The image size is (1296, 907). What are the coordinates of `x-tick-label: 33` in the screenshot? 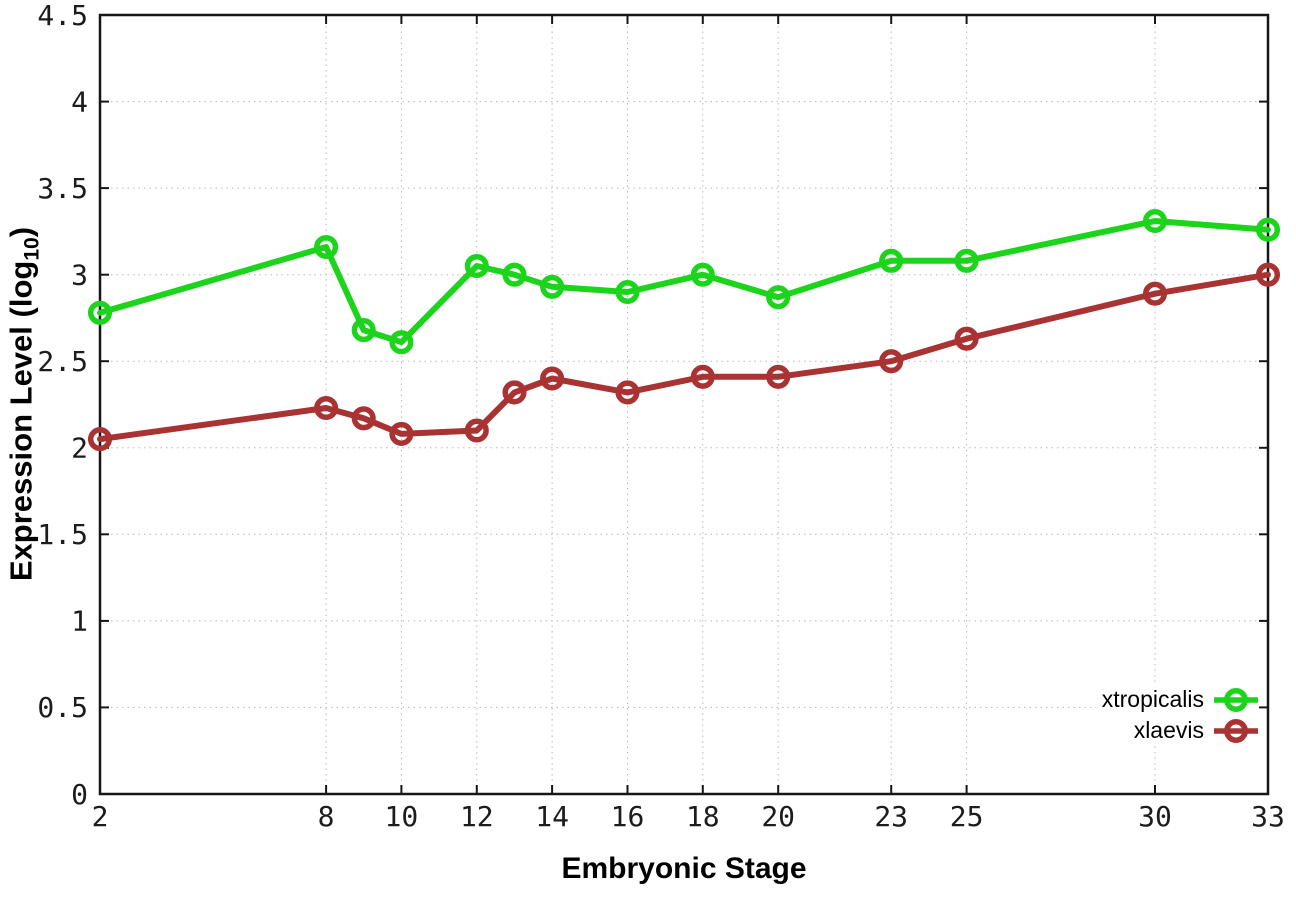 It's located at (1268, 816).